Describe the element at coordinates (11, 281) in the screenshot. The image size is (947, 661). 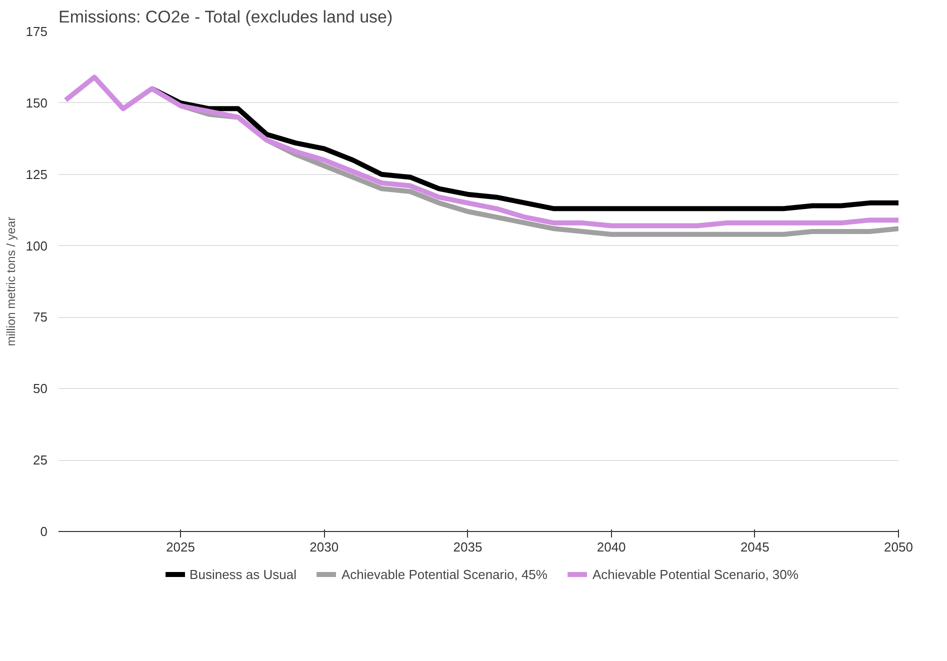
I see `y-axis-title: million metric tons / year` at that location.